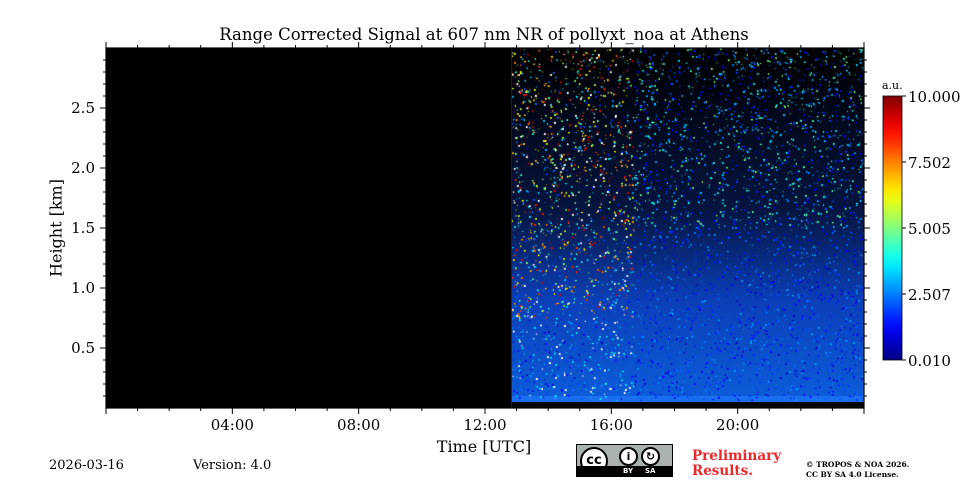 This screenshot has height=480, width=960. I want to click on footer-version: Version: 4.0, so click(232, 465).